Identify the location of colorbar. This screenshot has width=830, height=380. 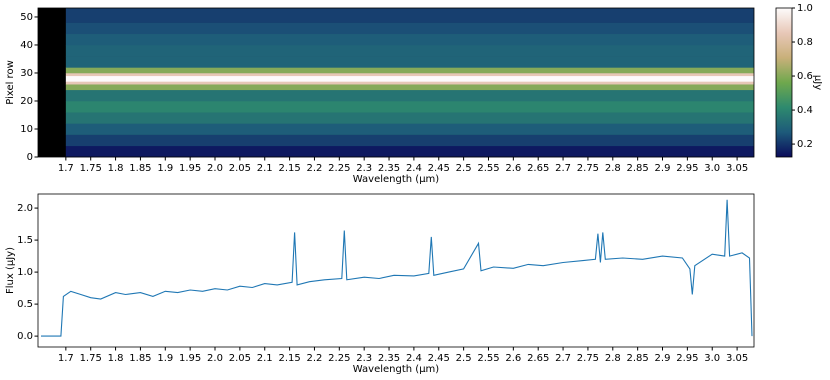
(784, 82).